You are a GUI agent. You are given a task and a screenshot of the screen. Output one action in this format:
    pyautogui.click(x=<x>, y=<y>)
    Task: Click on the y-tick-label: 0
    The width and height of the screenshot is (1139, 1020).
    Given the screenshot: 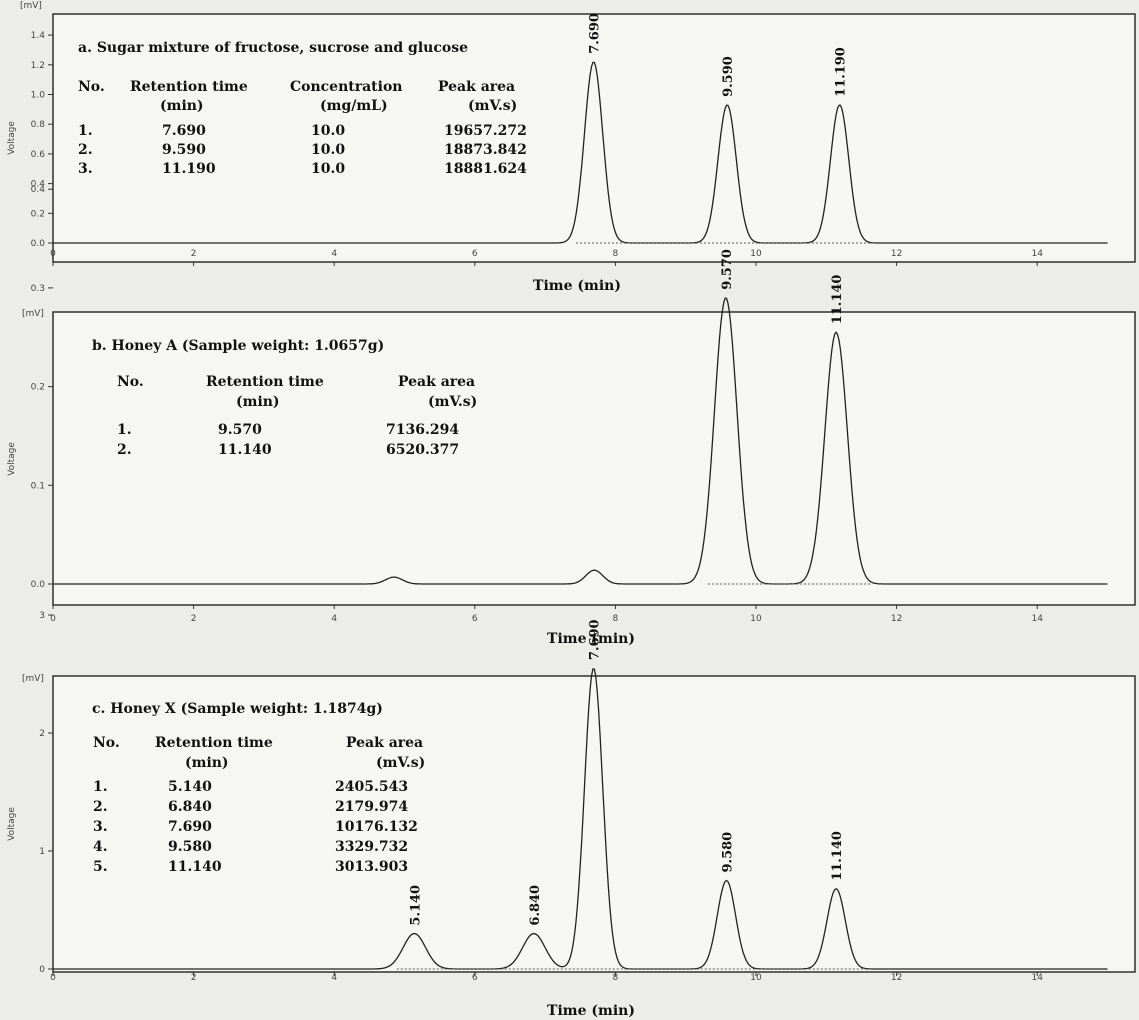 What is the action you would take?
    pyautogui.click(x=42, y=970)
    